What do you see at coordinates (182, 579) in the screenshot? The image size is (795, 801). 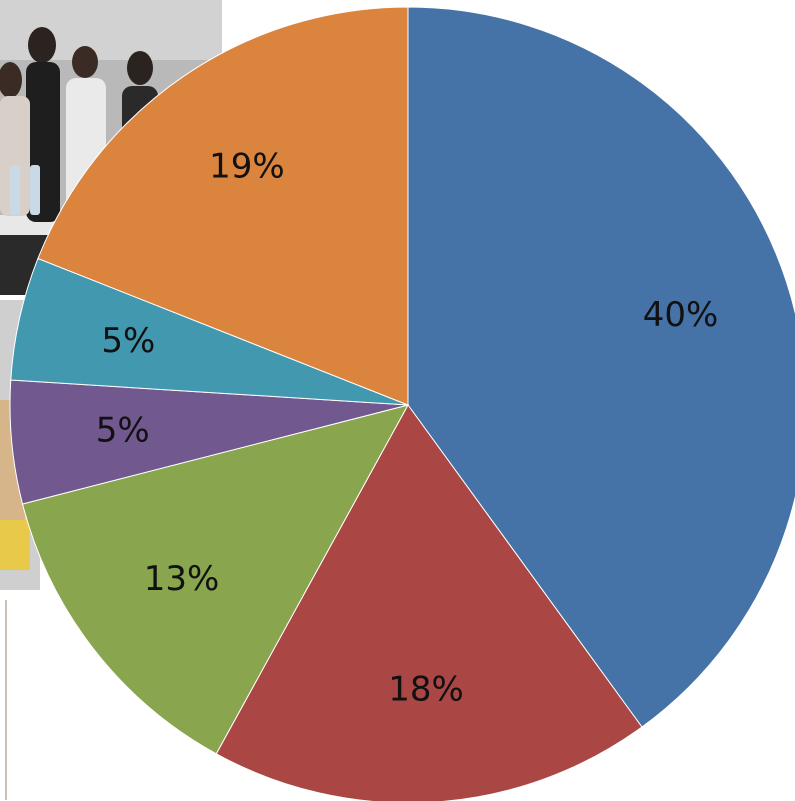 I see `pie-slice-label-2: 13%` at bounding box center [182, 579].